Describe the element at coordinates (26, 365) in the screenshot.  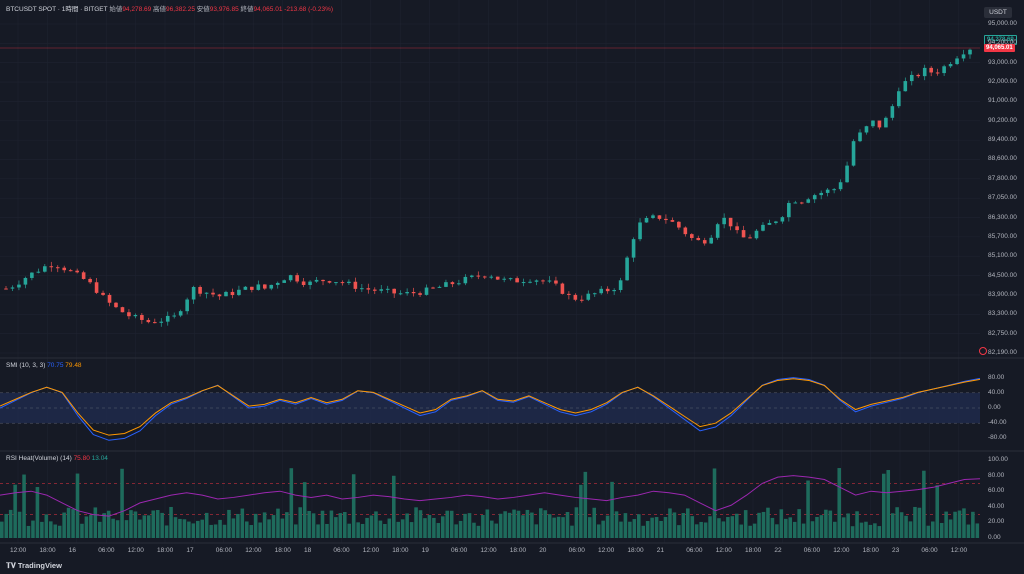
I see `smi-title: SMI (10, 3, 3)` at that location.